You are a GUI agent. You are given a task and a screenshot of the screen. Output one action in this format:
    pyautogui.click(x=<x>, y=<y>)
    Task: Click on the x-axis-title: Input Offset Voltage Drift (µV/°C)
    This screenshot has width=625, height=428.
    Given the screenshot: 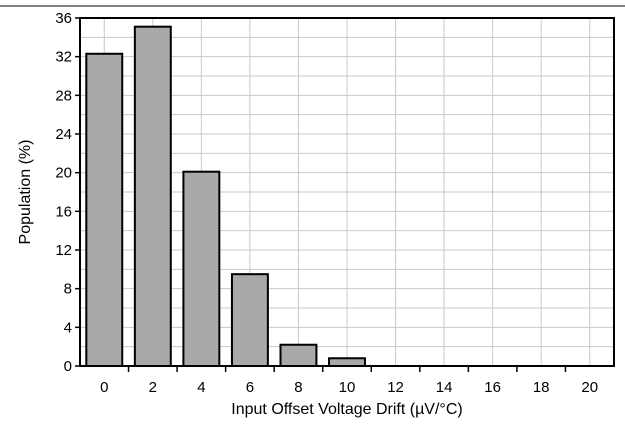 What is the action you would take?
    pyautogui.click(x=346, y=409)
    